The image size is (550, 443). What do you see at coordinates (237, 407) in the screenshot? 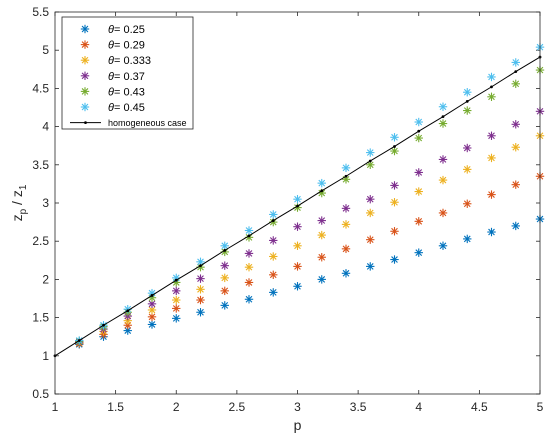
I see `x-tick-label: 2.5` at bounding box center [237, 407].